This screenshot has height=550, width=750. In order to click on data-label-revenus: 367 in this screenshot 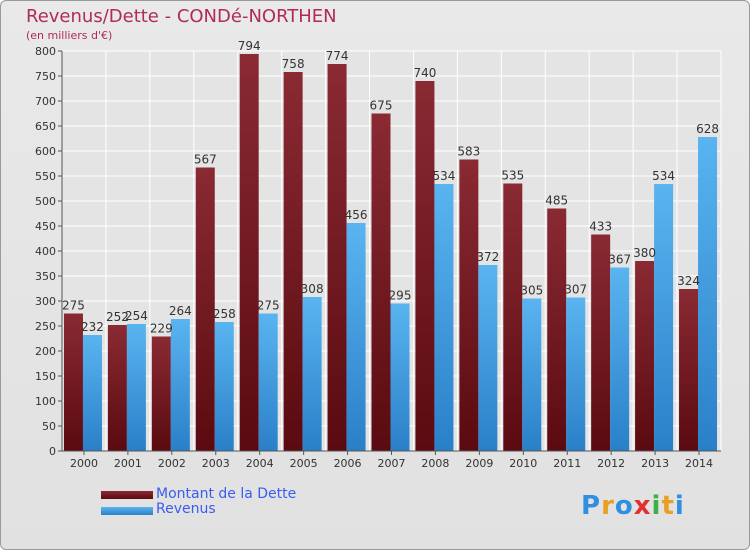, I will do `click(619, 260)`.